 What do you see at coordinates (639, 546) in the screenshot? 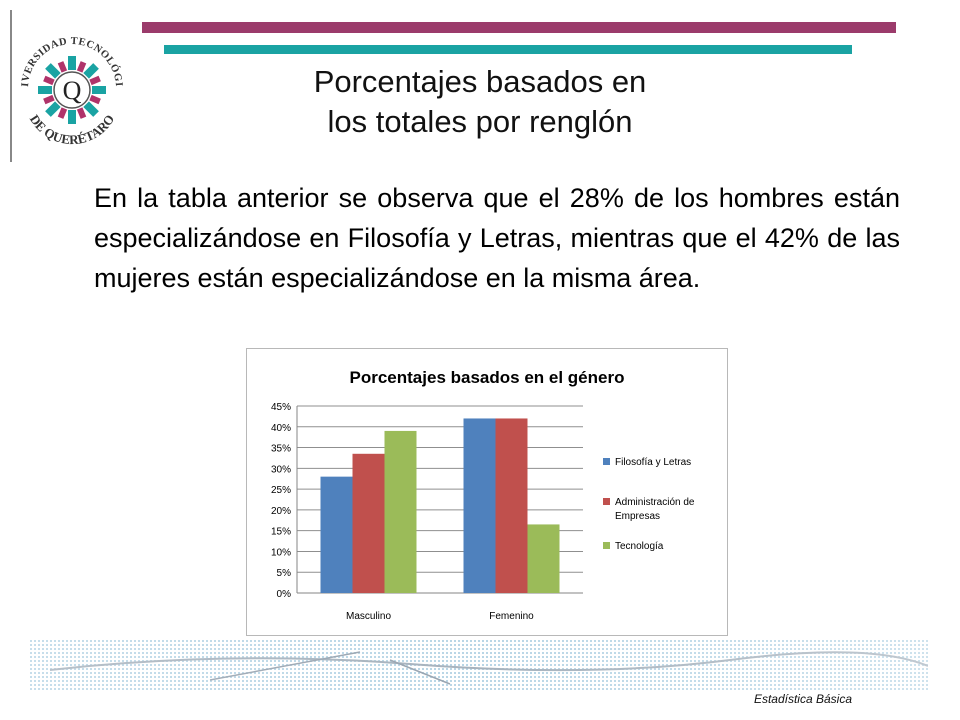
I see `legend-entry: Tecnología` at bounding box center [639, 546].